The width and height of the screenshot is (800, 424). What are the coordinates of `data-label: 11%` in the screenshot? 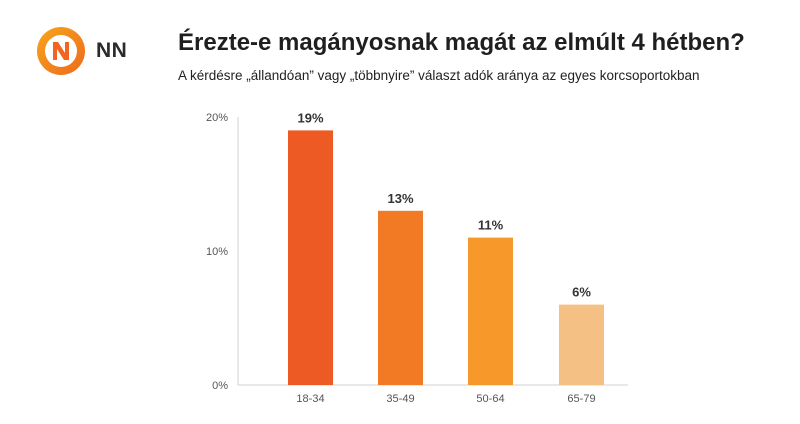 It's located at (491, 225).